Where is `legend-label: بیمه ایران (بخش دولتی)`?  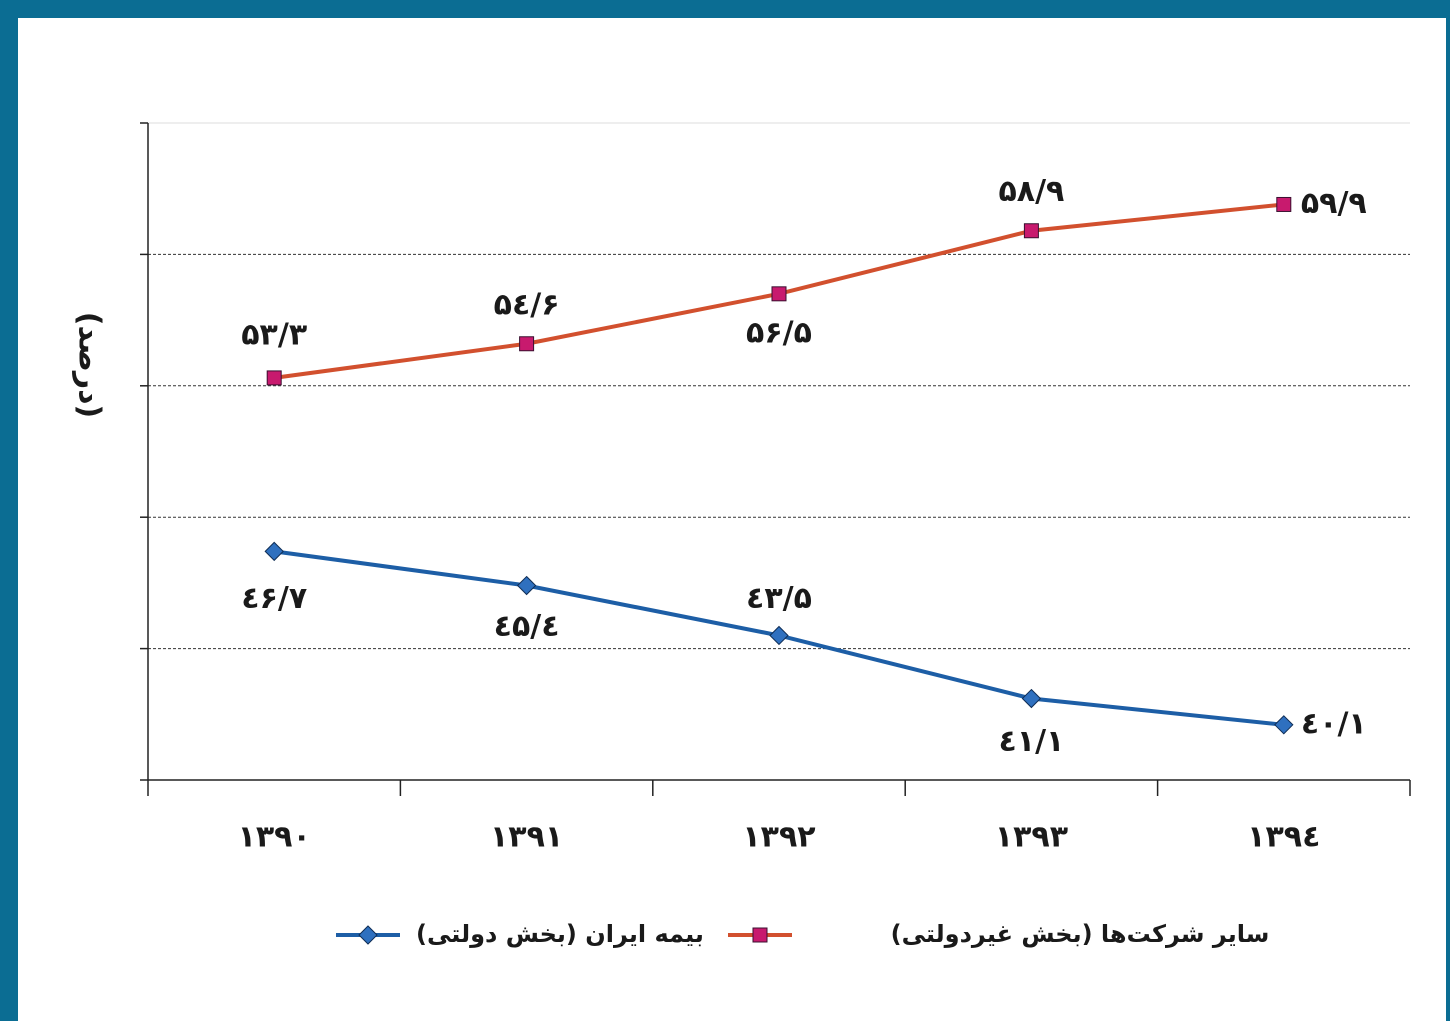 legend-label: بیمه ایران (بخش دولتی) is located at coordinates (560, 934).